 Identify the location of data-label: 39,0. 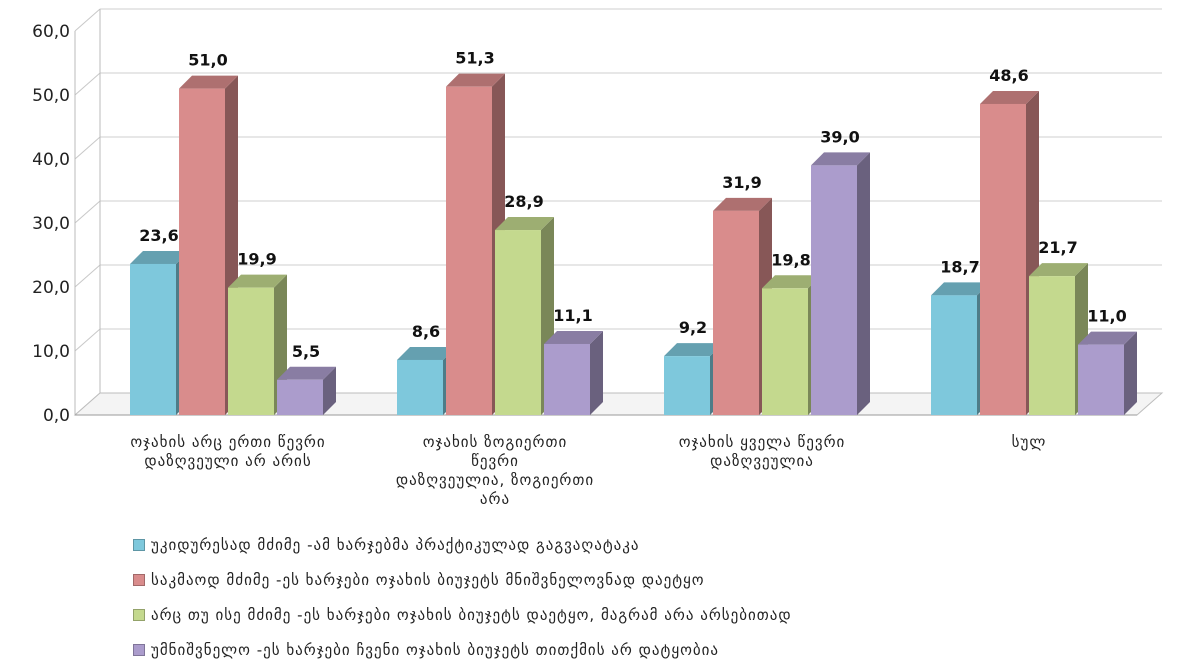
(839, 136).